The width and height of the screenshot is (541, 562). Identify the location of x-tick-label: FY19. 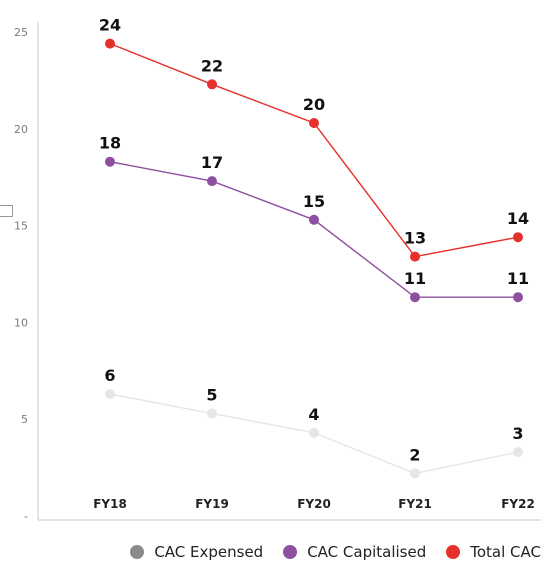
(212, 504).